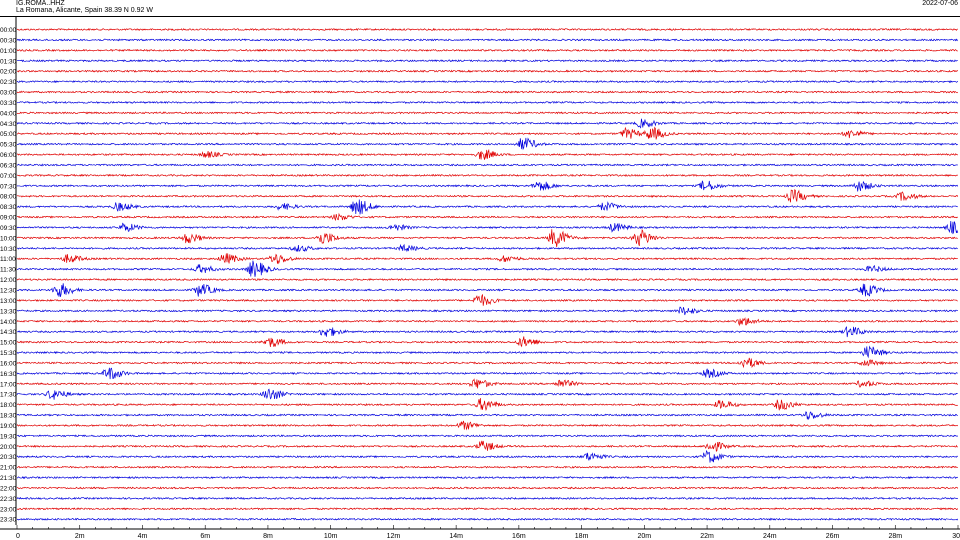 The height and width of the screenshot is (540, 960). Describe the element at coordinates (8, 509) in the screenshot. I see `row-time-label: 23:00` at that location.